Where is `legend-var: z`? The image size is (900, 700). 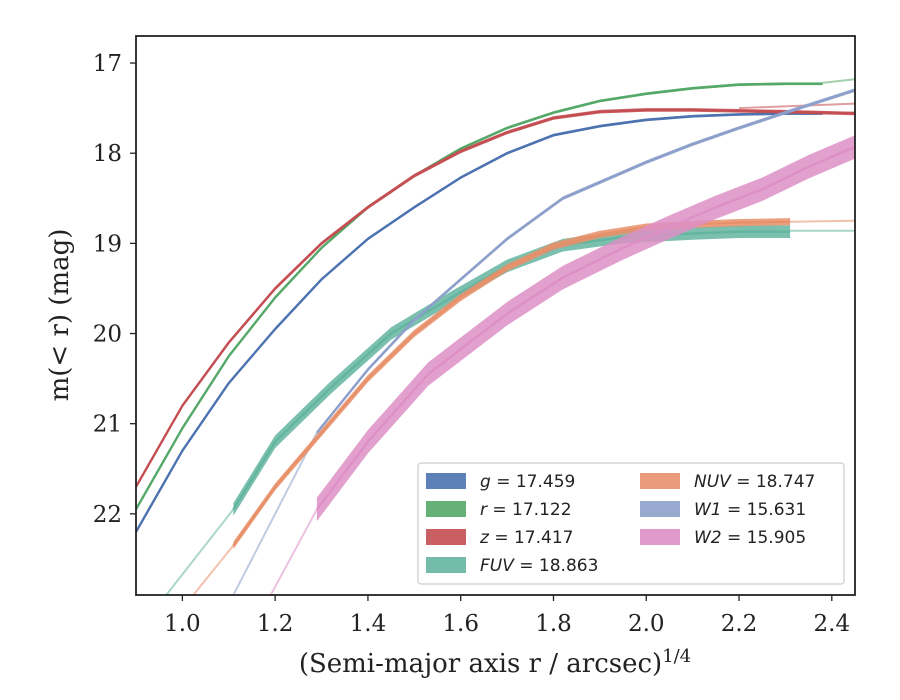
legend-var: z is located at coordinates (484, 538).